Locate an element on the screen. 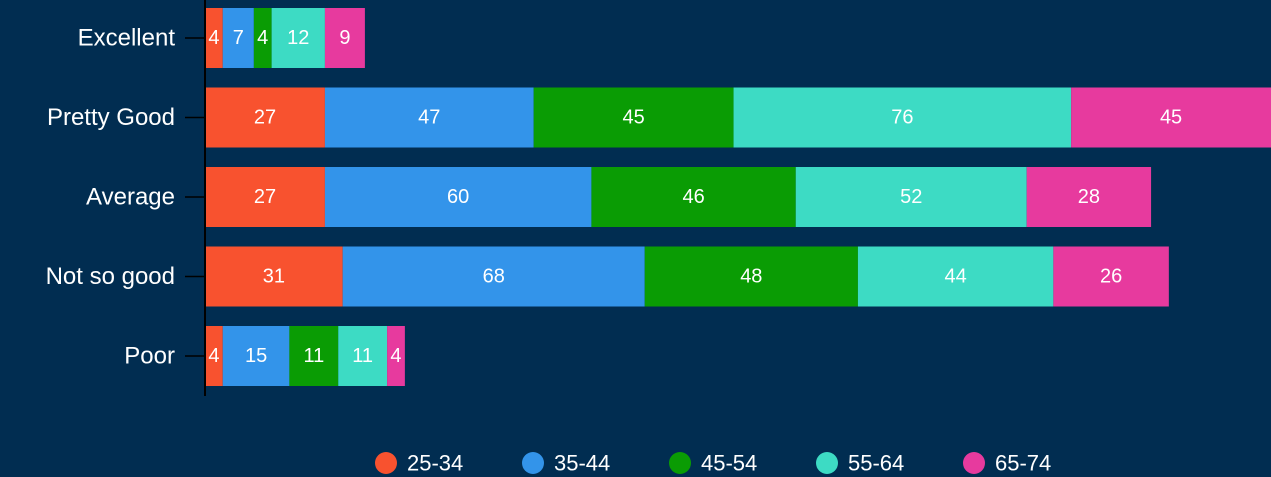 This screenshot has height=477, width=1271. data-label-pretty-good-45-54: 45 is located at coordinates (633, 118).